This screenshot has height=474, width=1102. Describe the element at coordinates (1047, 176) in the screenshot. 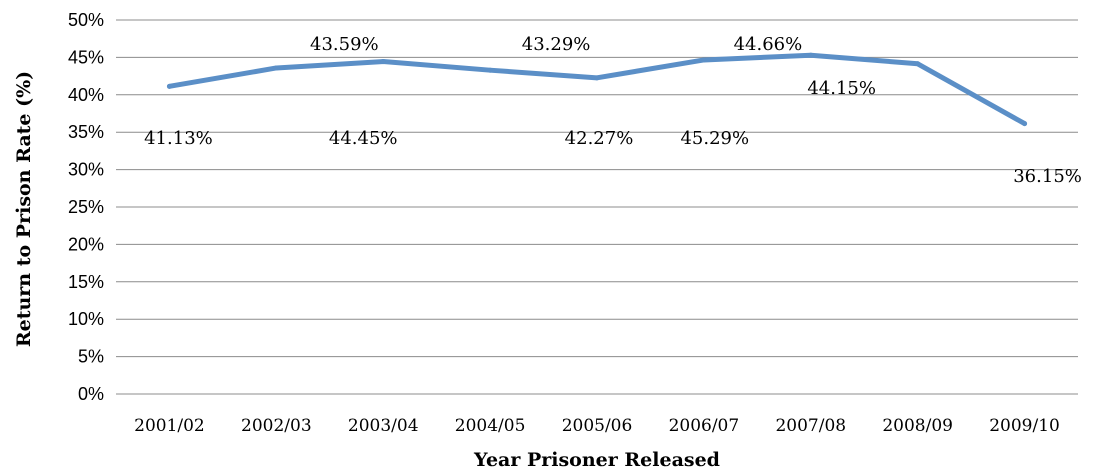

I see `data-label: 36.15%` at that location.